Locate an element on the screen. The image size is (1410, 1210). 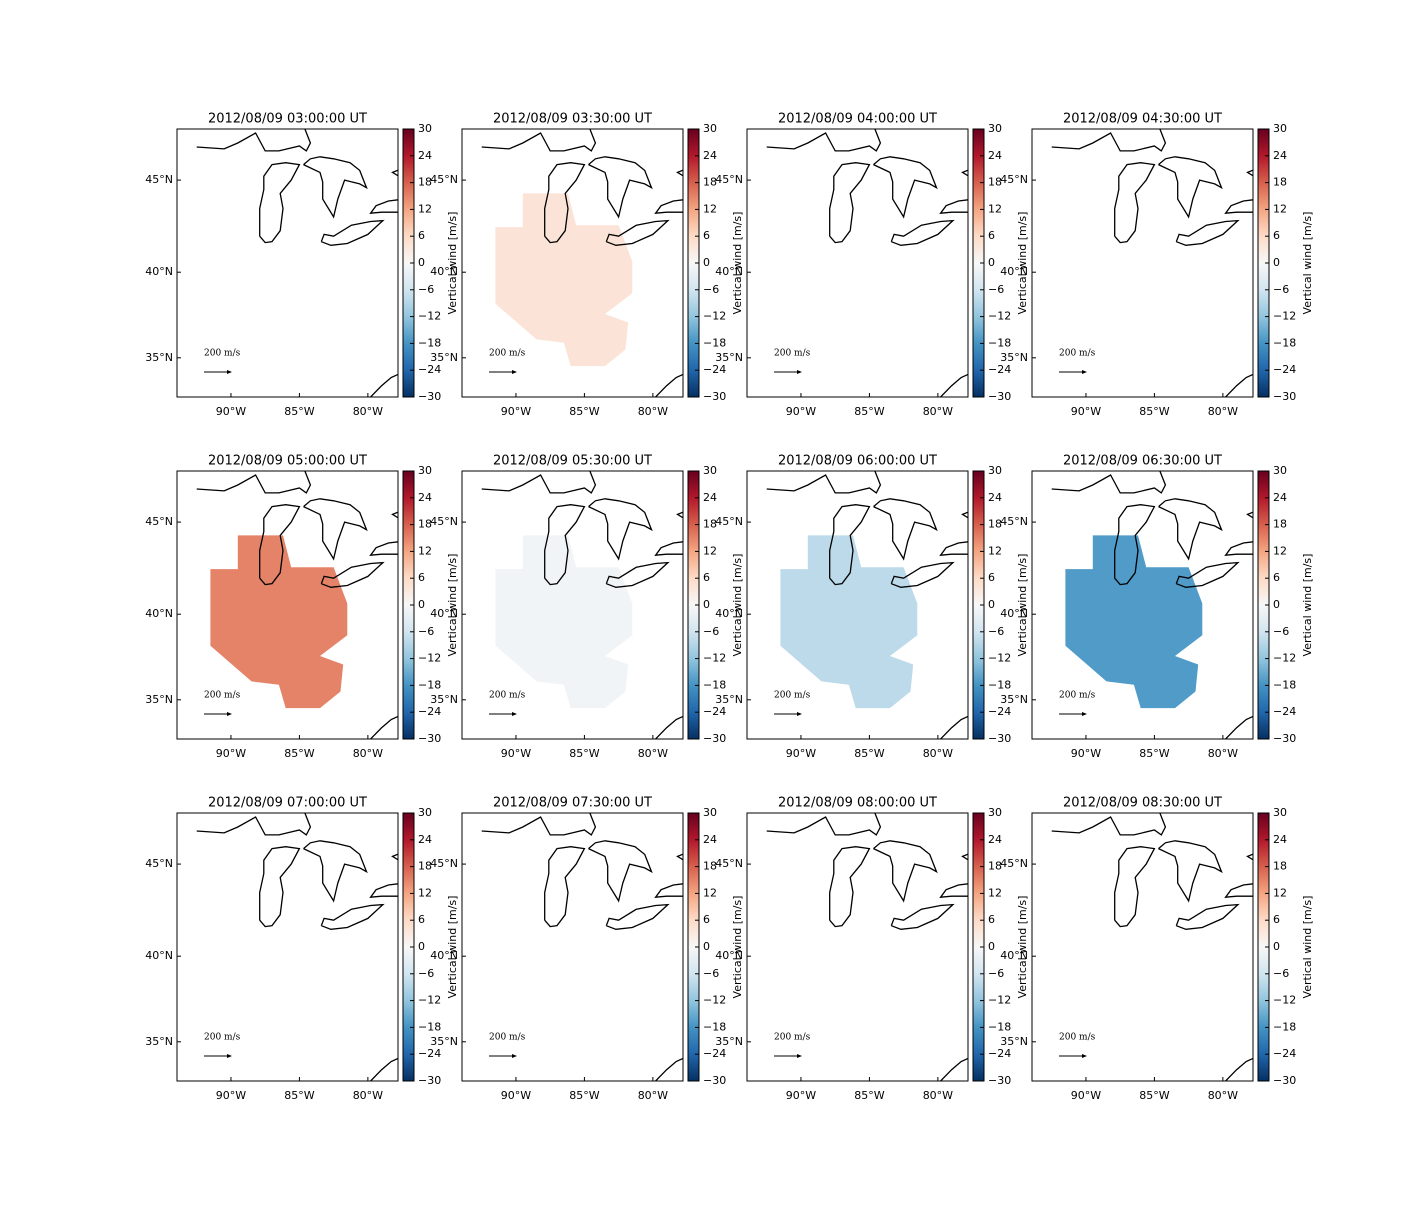
wind-region is located at coordinates (279, 622).